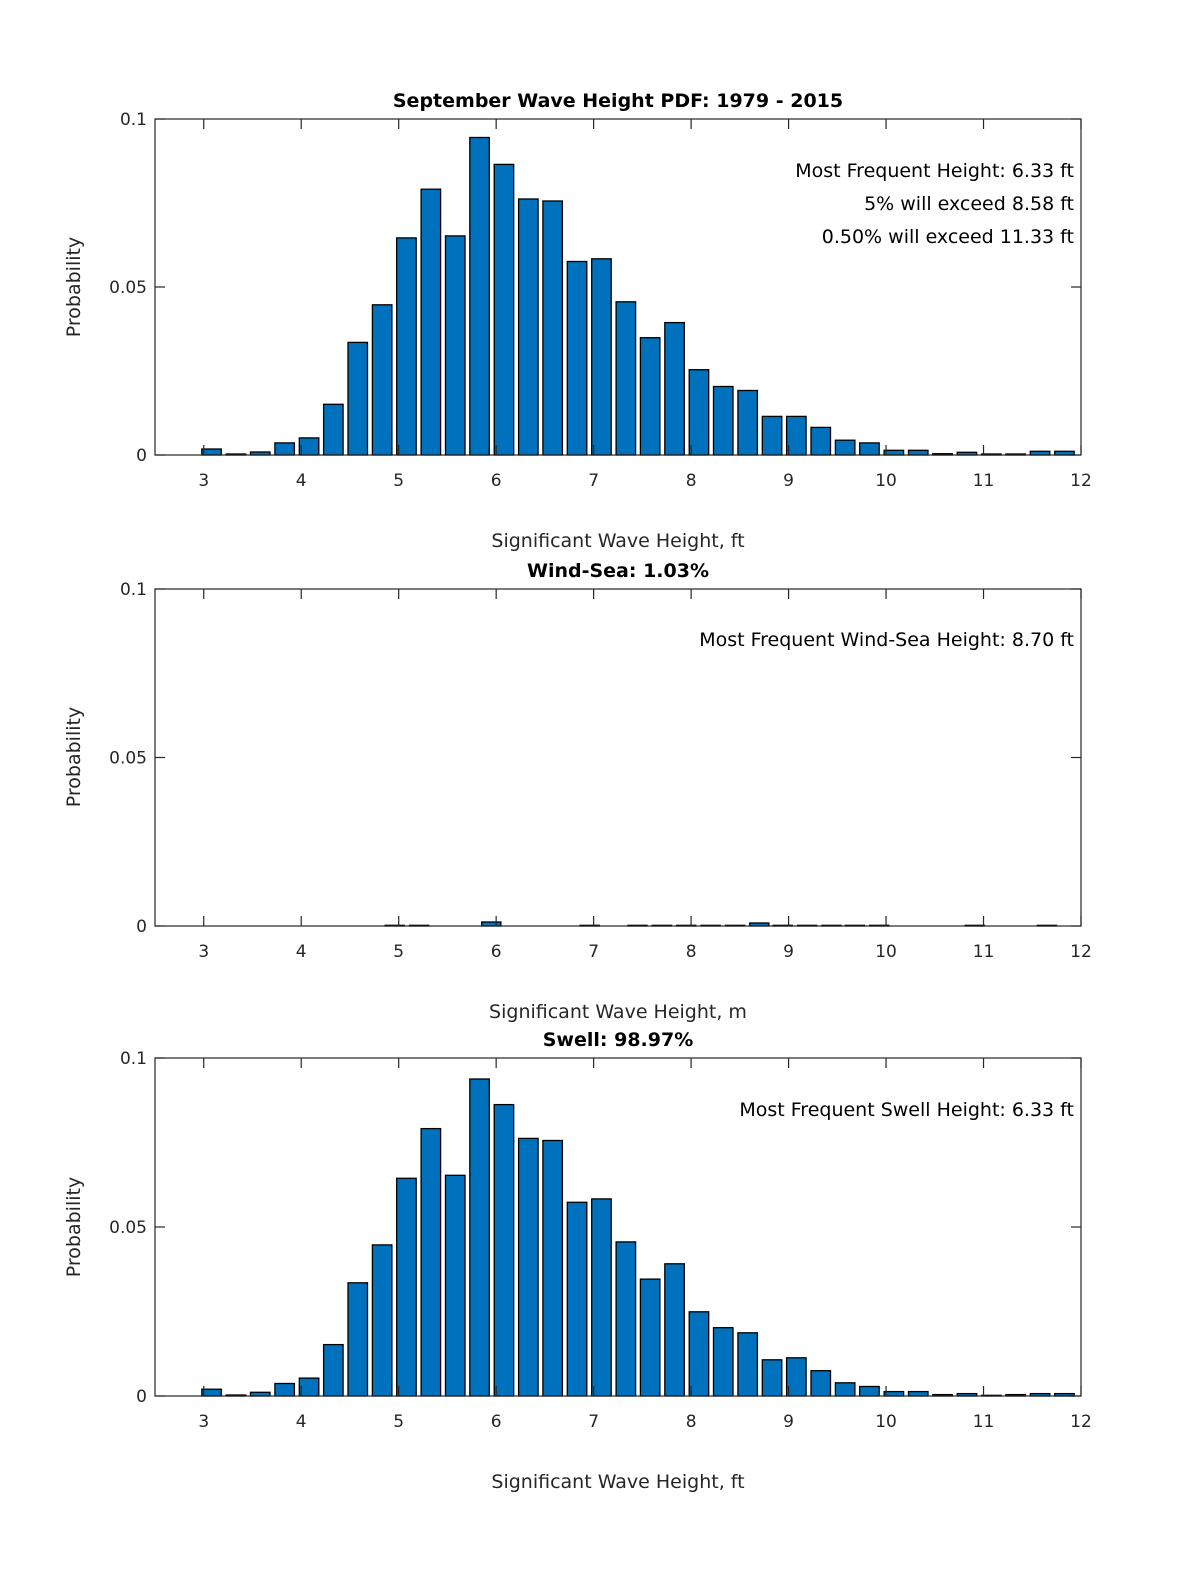 The width and height of the screenshot is (1200, 1575). What do you see at coordinates (638, 296) in the screenshot?
I see `bars` at bounding box center [638, 296].